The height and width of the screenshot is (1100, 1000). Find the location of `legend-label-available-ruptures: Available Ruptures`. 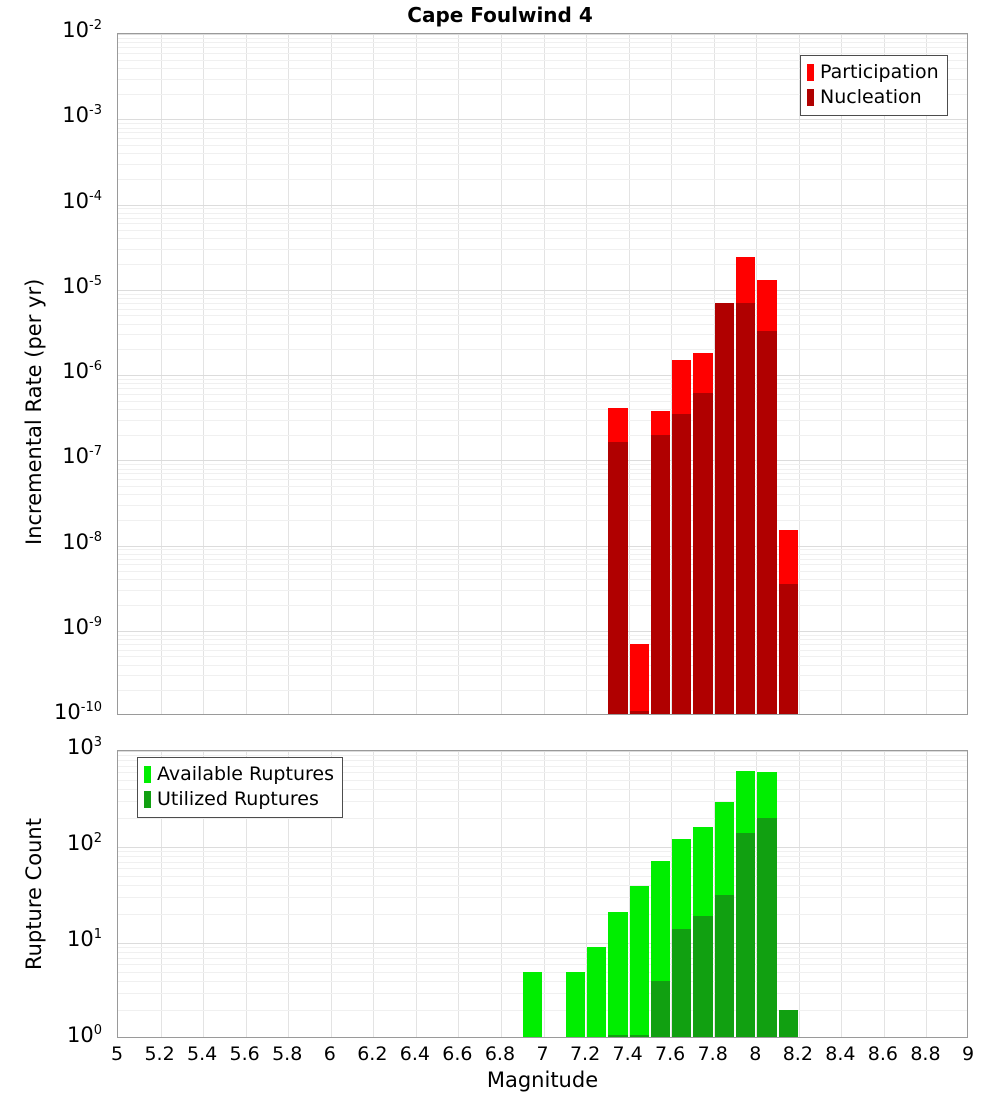

legend-label-available-ruptures: Available Ruptures is located at coordinates (245, 774).